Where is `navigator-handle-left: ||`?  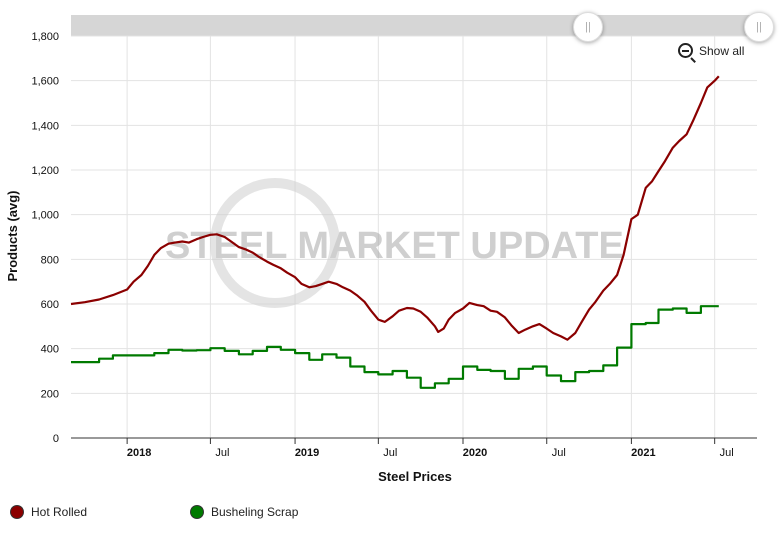
navigator-handle-left: || is located at coordinates (588, 27).